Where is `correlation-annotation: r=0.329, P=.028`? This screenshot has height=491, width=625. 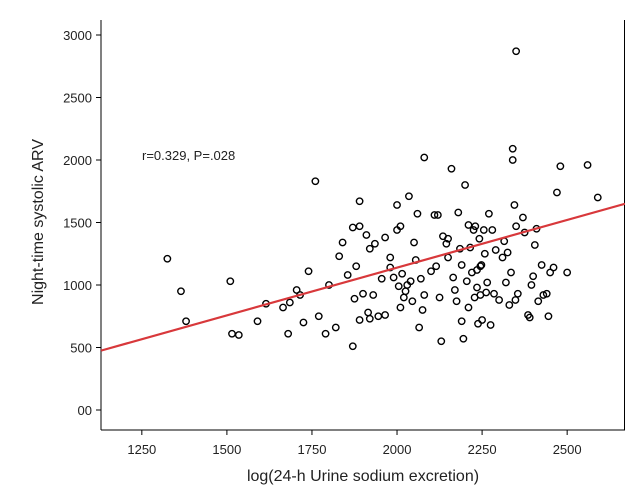
correlation-annotation: r=0.329, P=.028 is located at coordinates (188, 155).